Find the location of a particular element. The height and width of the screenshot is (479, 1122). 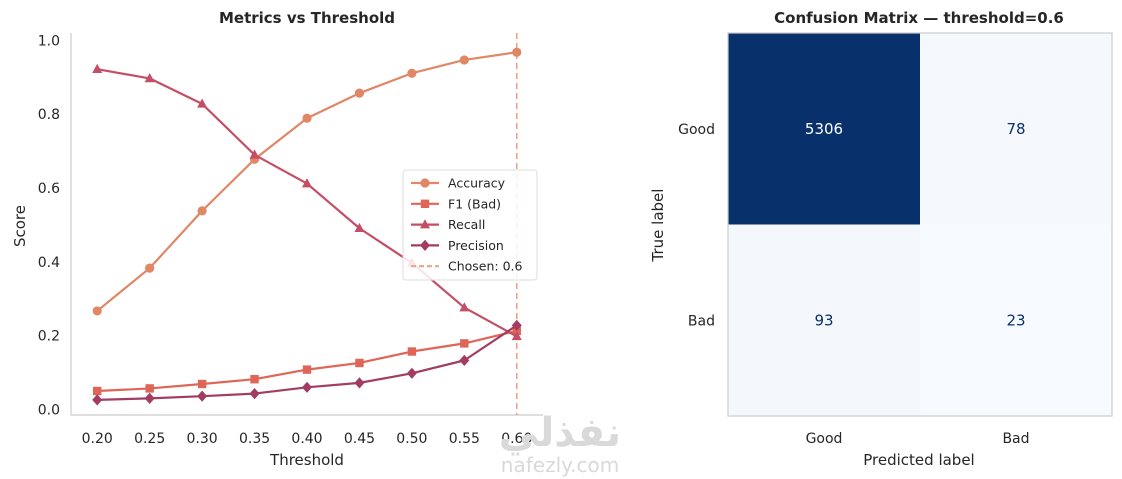

legend-entry: Chosen: 0.6 is located at coordinates (467, 266).